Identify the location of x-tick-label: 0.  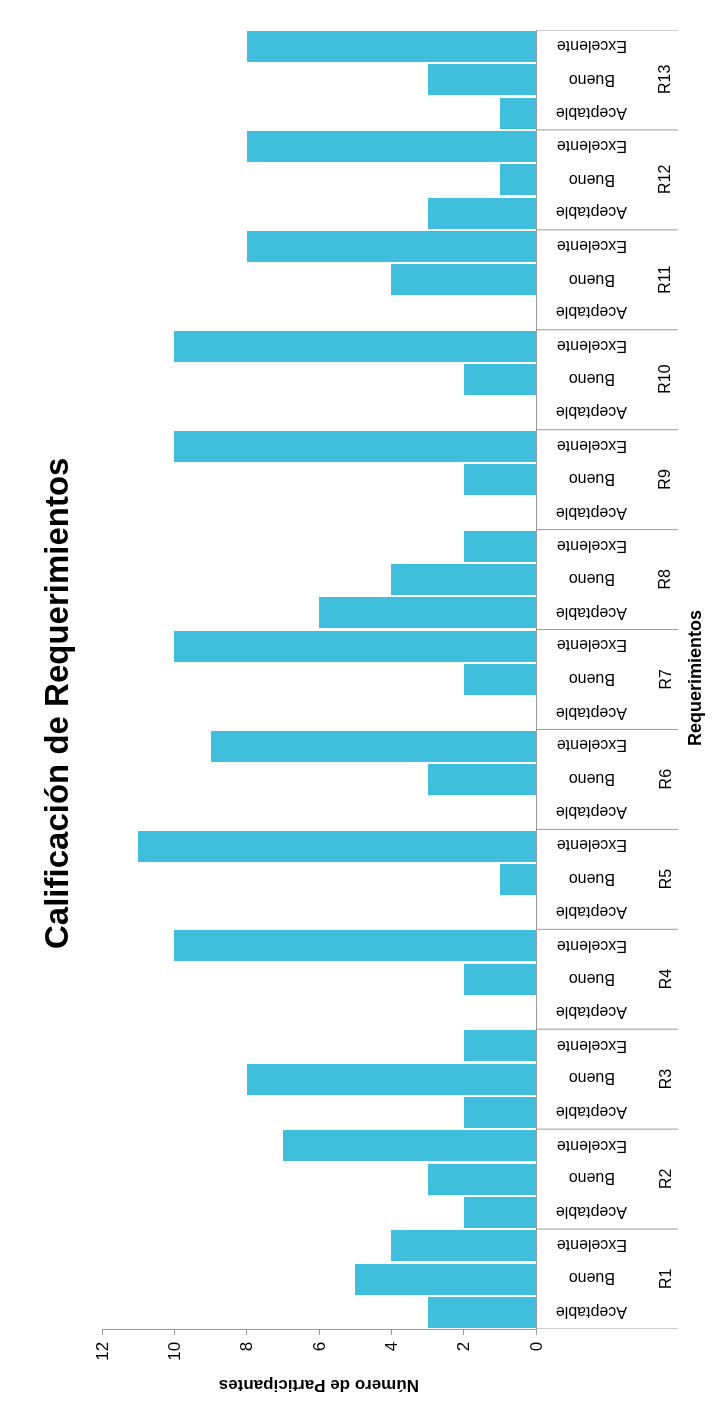
(536, 1346).